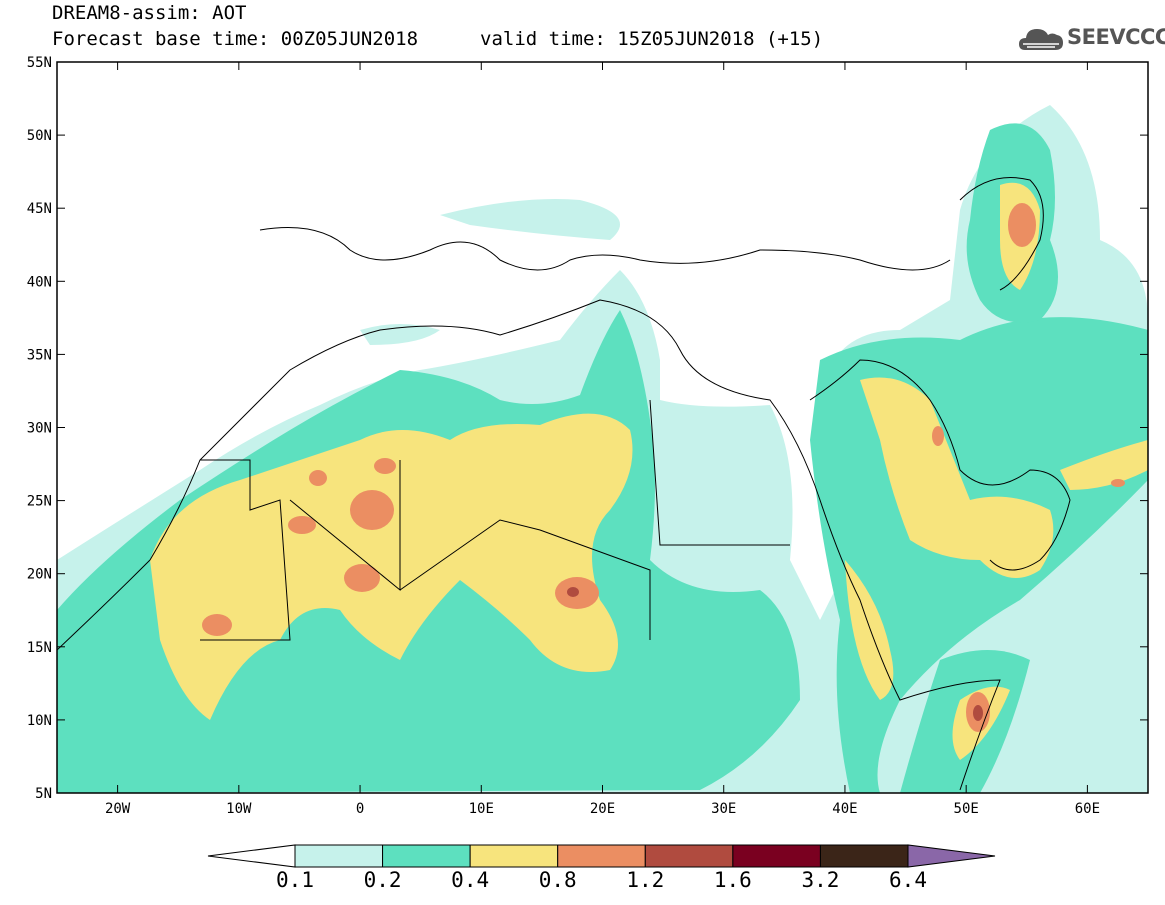 The width and height of the screenshot is (1165, 905). Describe the element at coordinates (844, 809) in the screenshot. I see `lon-label: 40E` at that location.